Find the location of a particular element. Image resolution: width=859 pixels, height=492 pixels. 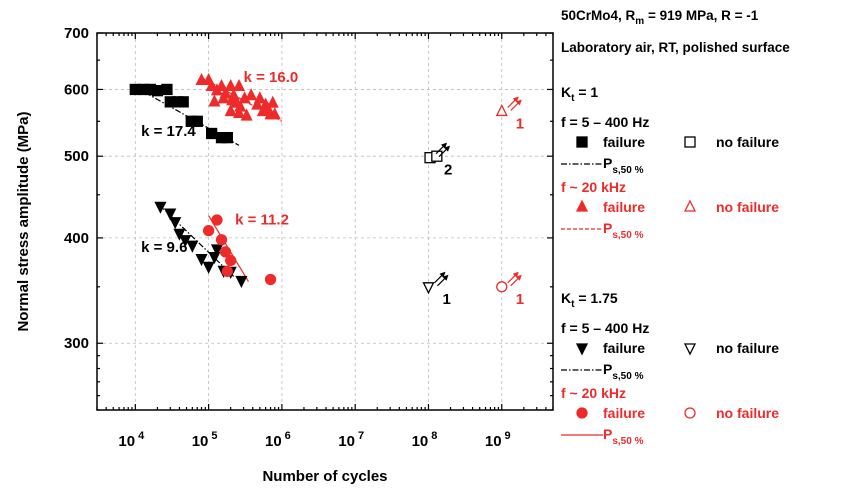

x-tick-label: 10 6 is located at coordinates (278, 440).